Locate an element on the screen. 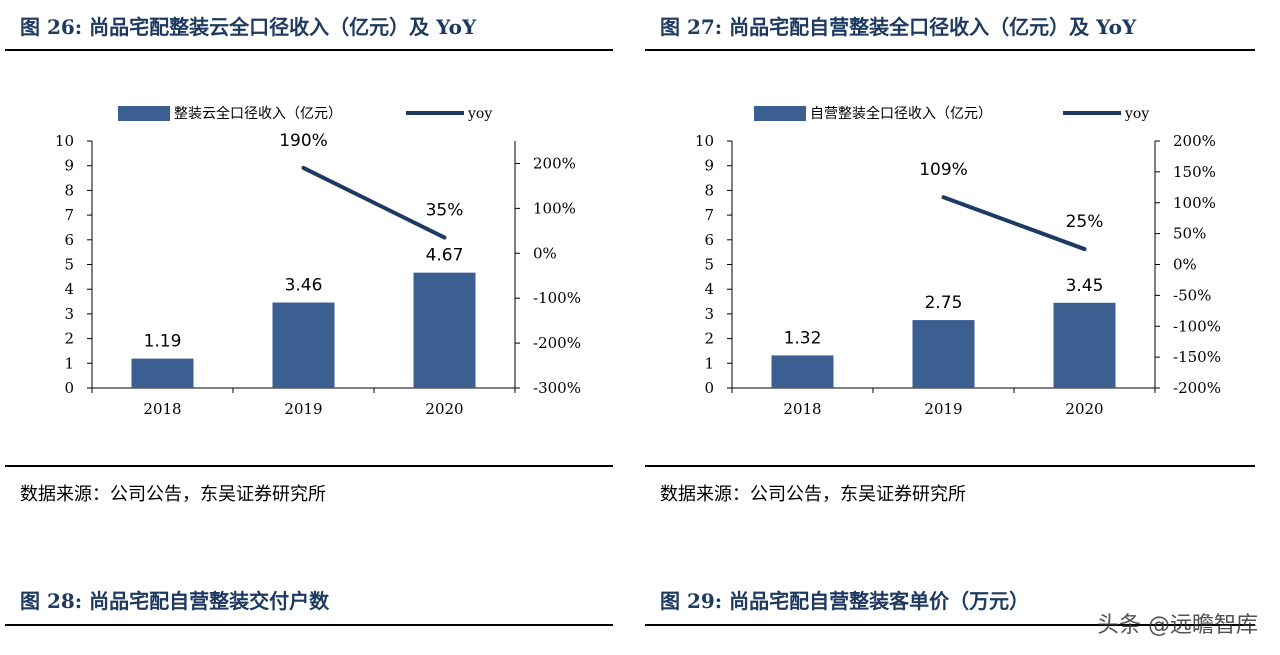  y2-tick-label: -50% is located at coordinates (1192, 295).